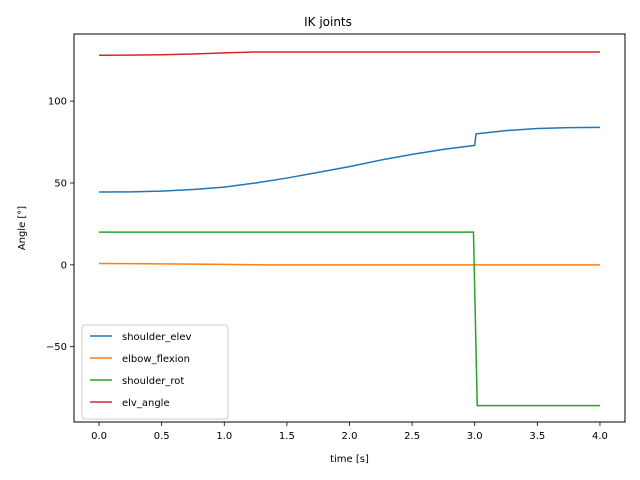 The image size is (640, 480). I want to click on y-tick-label: −50, so click(56, 347).